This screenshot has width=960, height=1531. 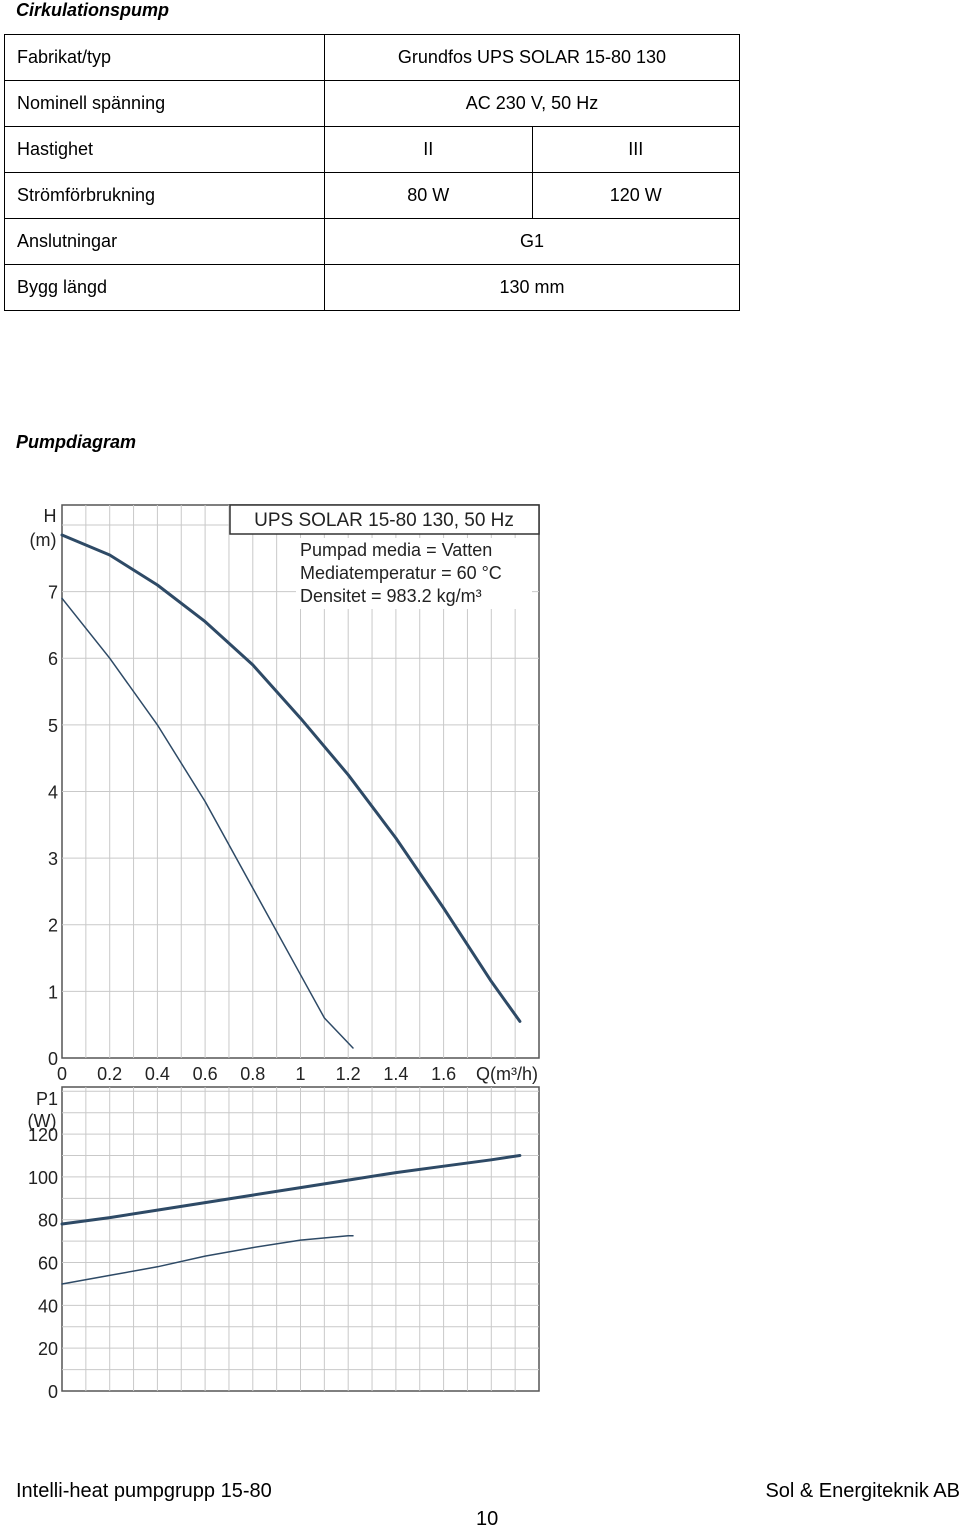 What do you see at coordinates (42, 1121) in the screenshot?
I see `y-axis-label-p1-unit: (W)` at bounding box center [42, 1121].